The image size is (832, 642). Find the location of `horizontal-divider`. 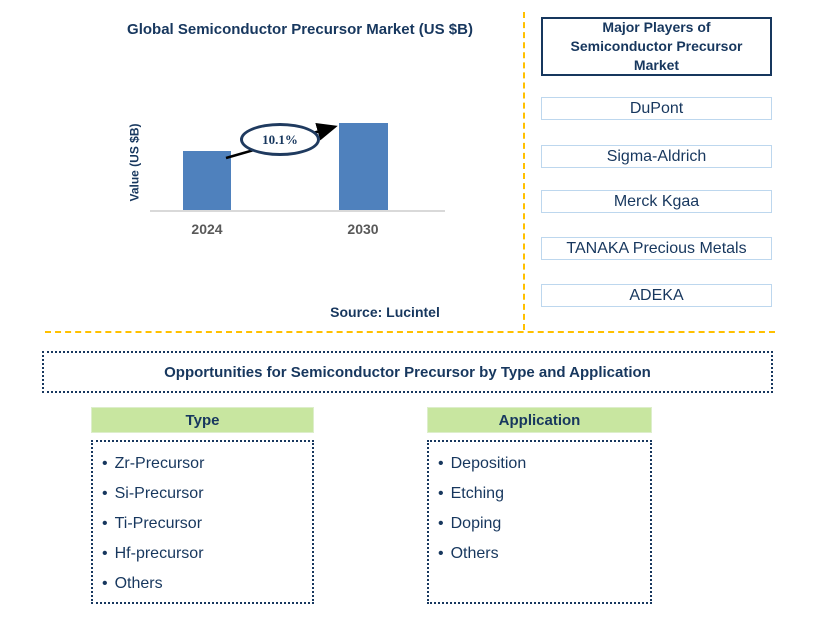

horizontal-divider is located at coordinates (410, 332).